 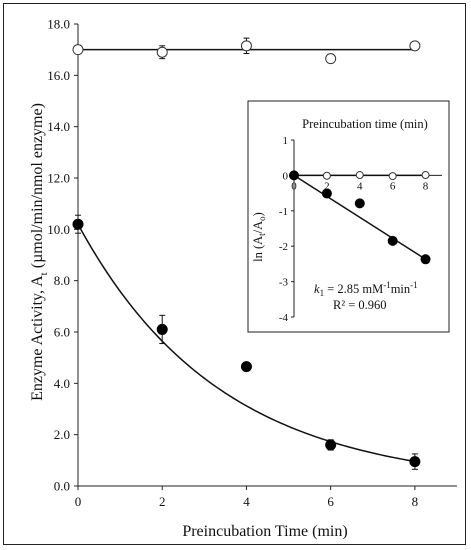 What do you see at coordinates (62, 280) in the screenshot?
I see `main-y-tick-label: 8.0` at bounding box center [62, 280].